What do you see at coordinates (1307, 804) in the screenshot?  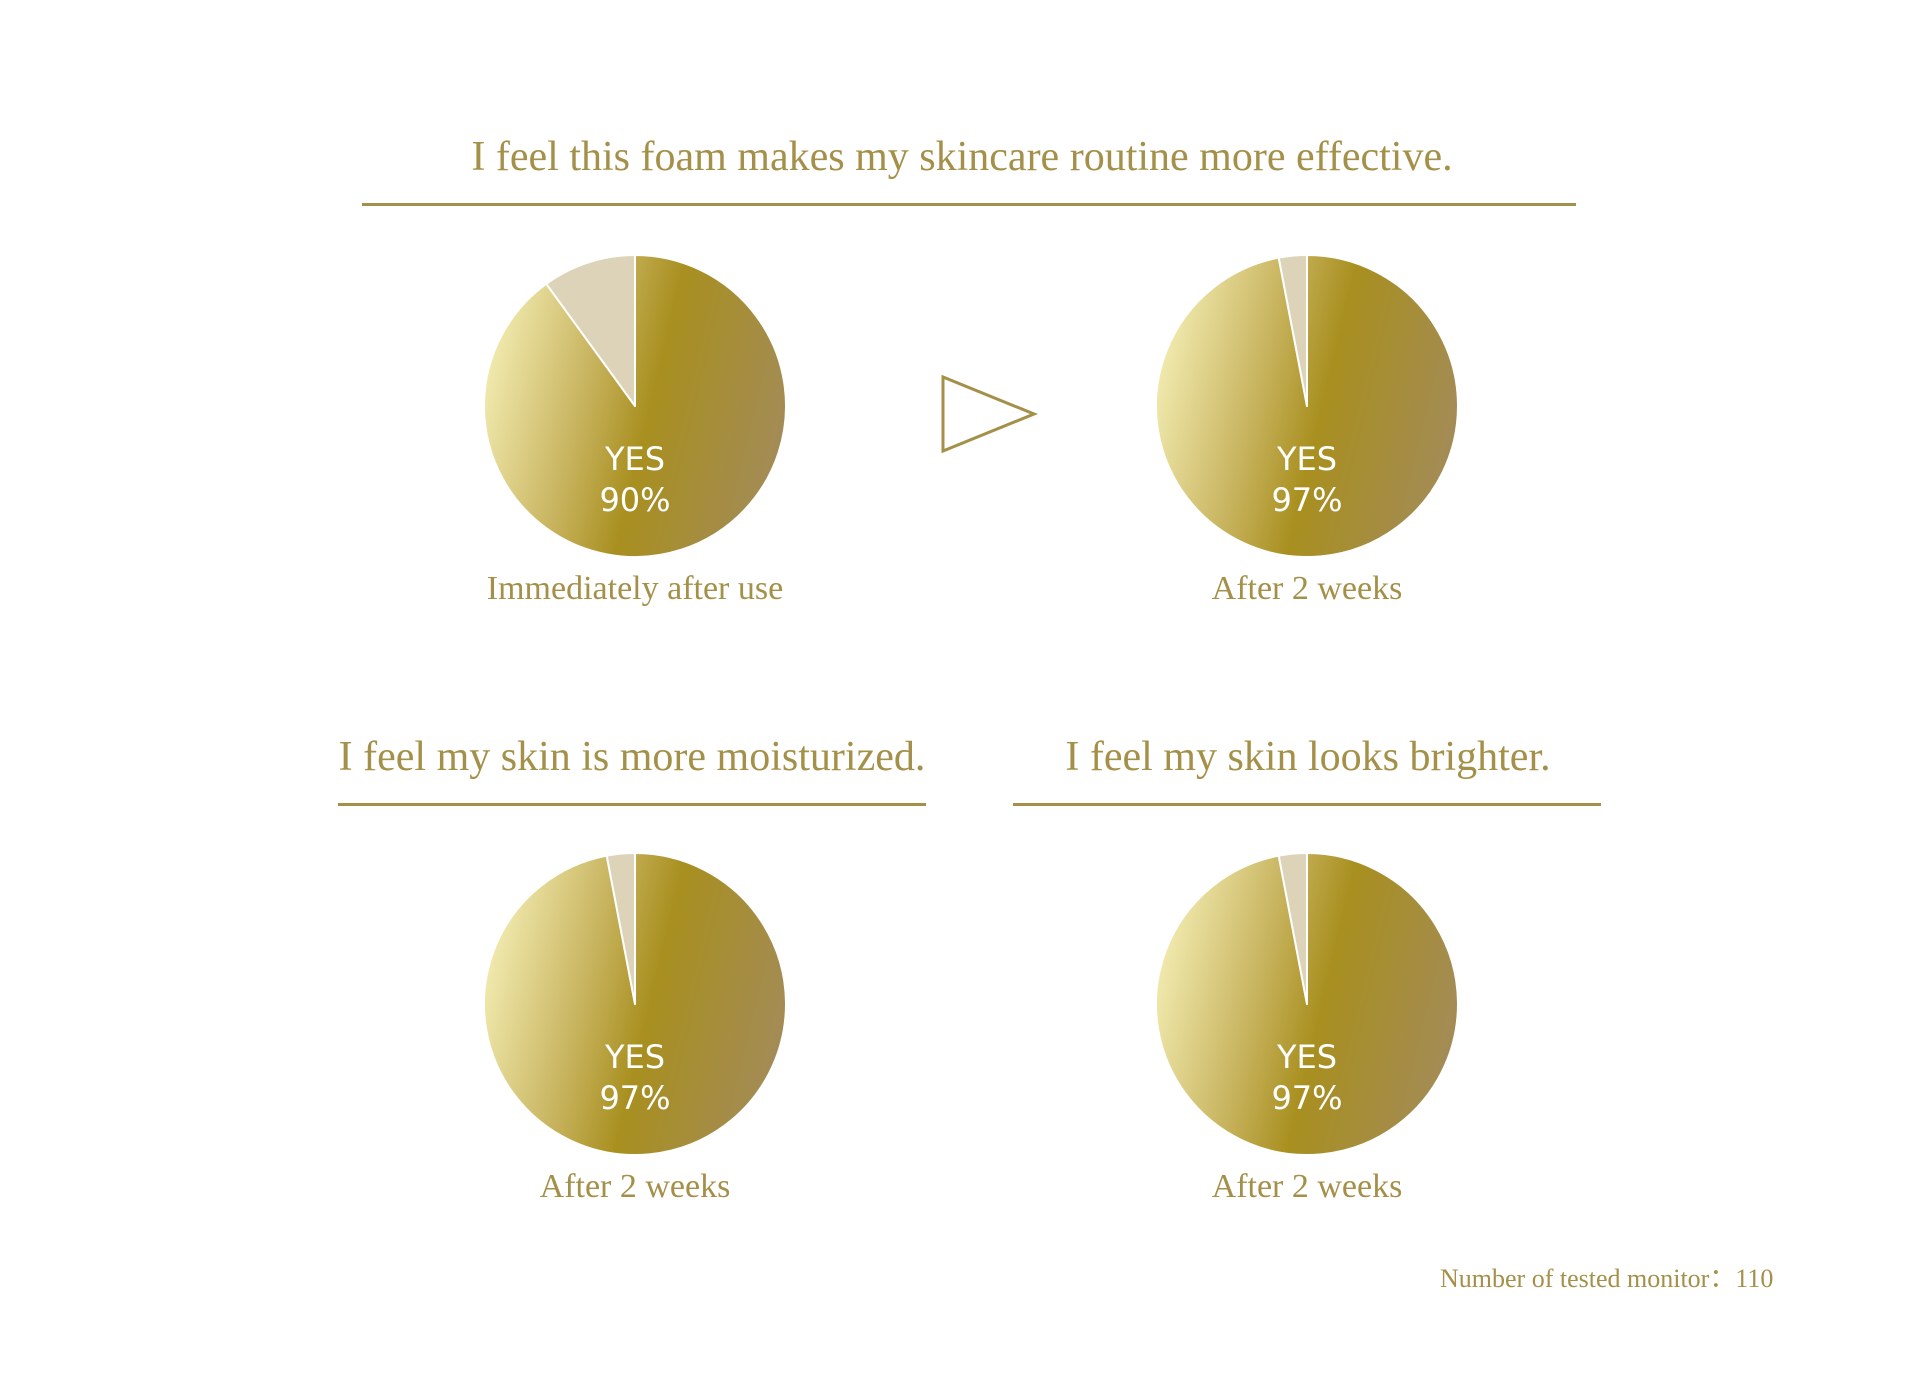 I see `section-rule-brighter` at bounding box center [1307, 804].